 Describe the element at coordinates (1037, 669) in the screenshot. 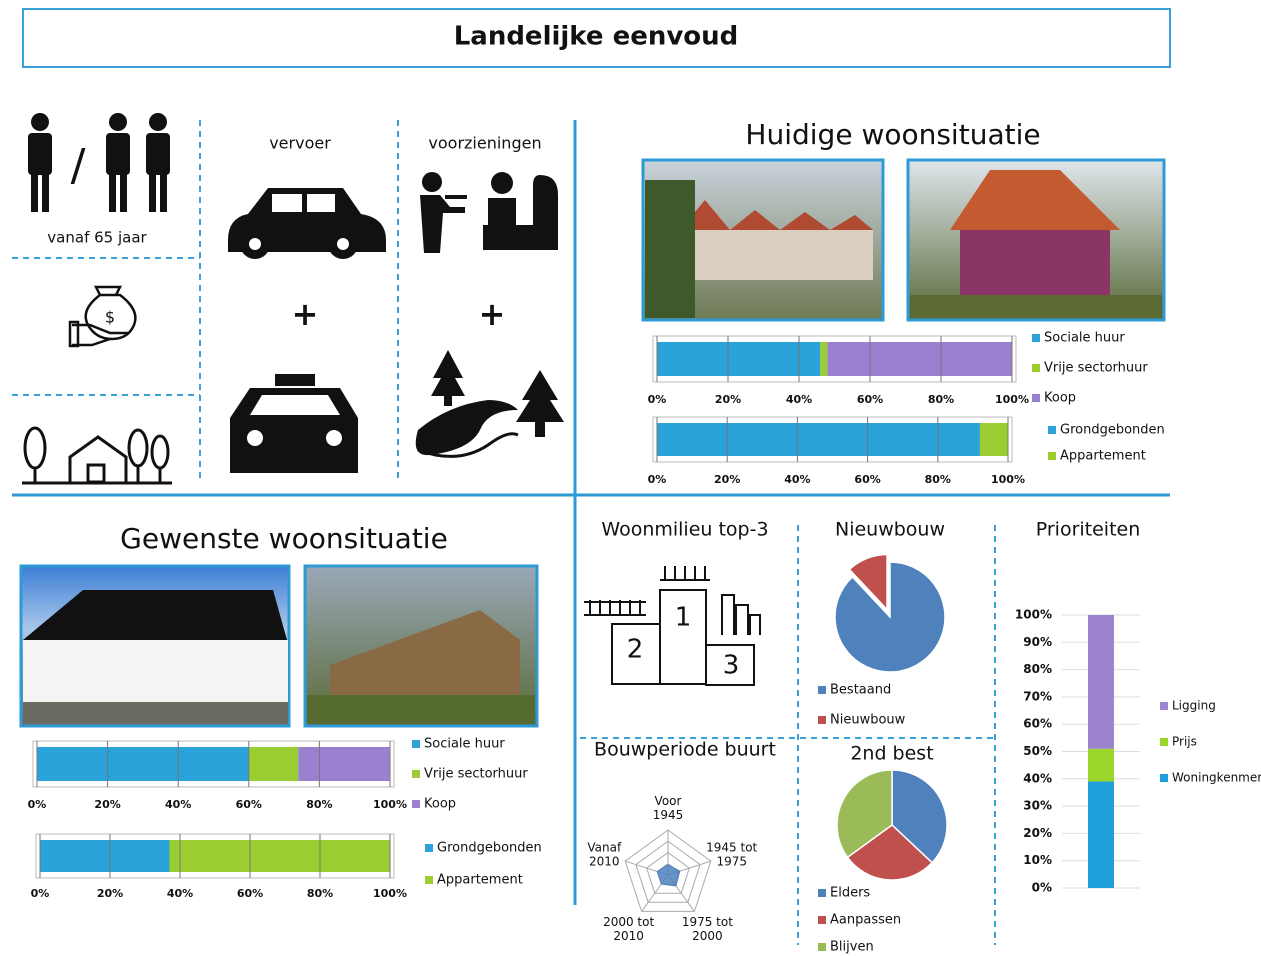

I see `y-tick-label: 80%` at that location.